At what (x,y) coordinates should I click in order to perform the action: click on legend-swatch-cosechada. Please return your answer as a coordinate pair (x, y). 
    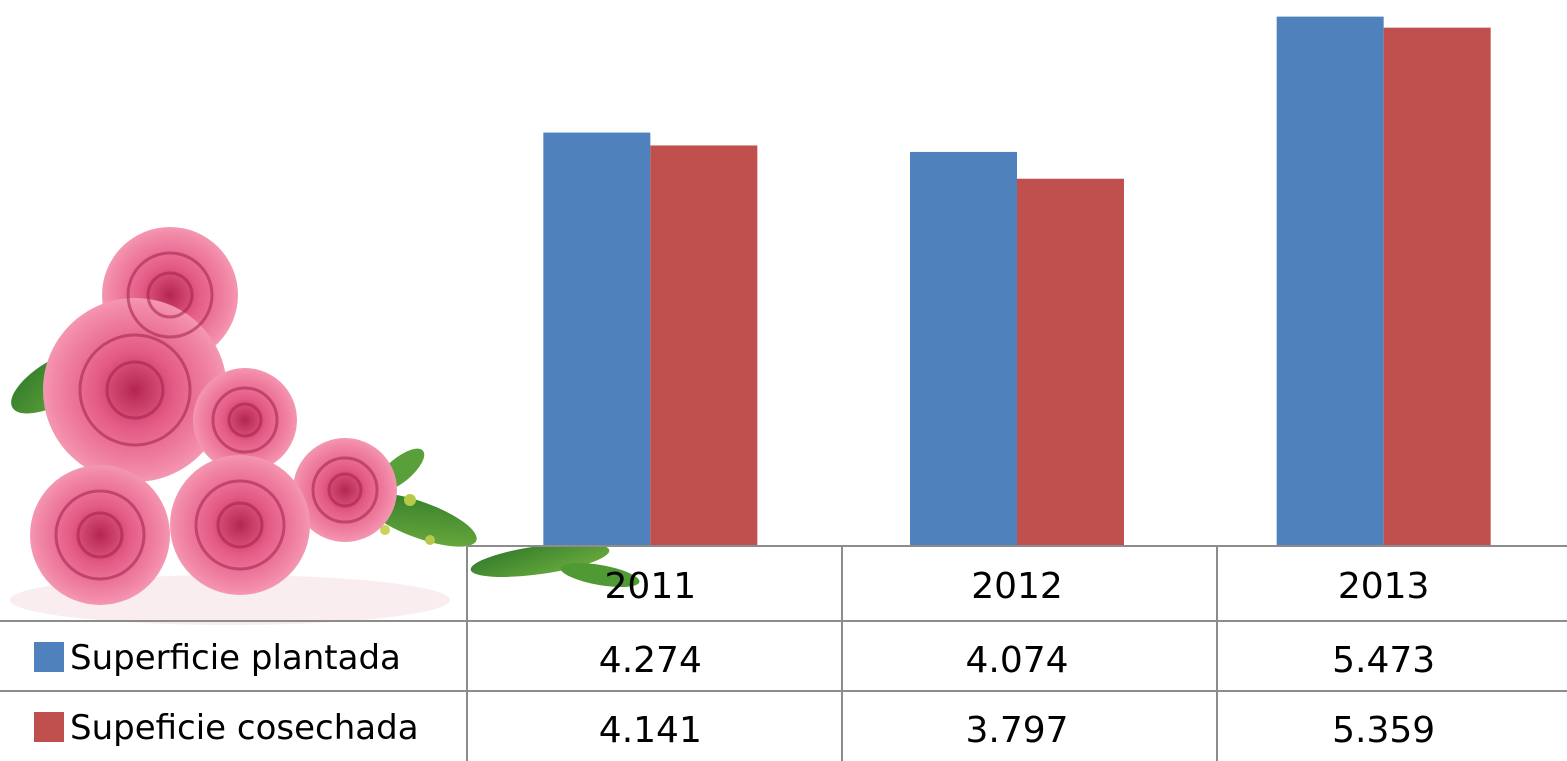
    Looking at the image, I should click on (49, 727).